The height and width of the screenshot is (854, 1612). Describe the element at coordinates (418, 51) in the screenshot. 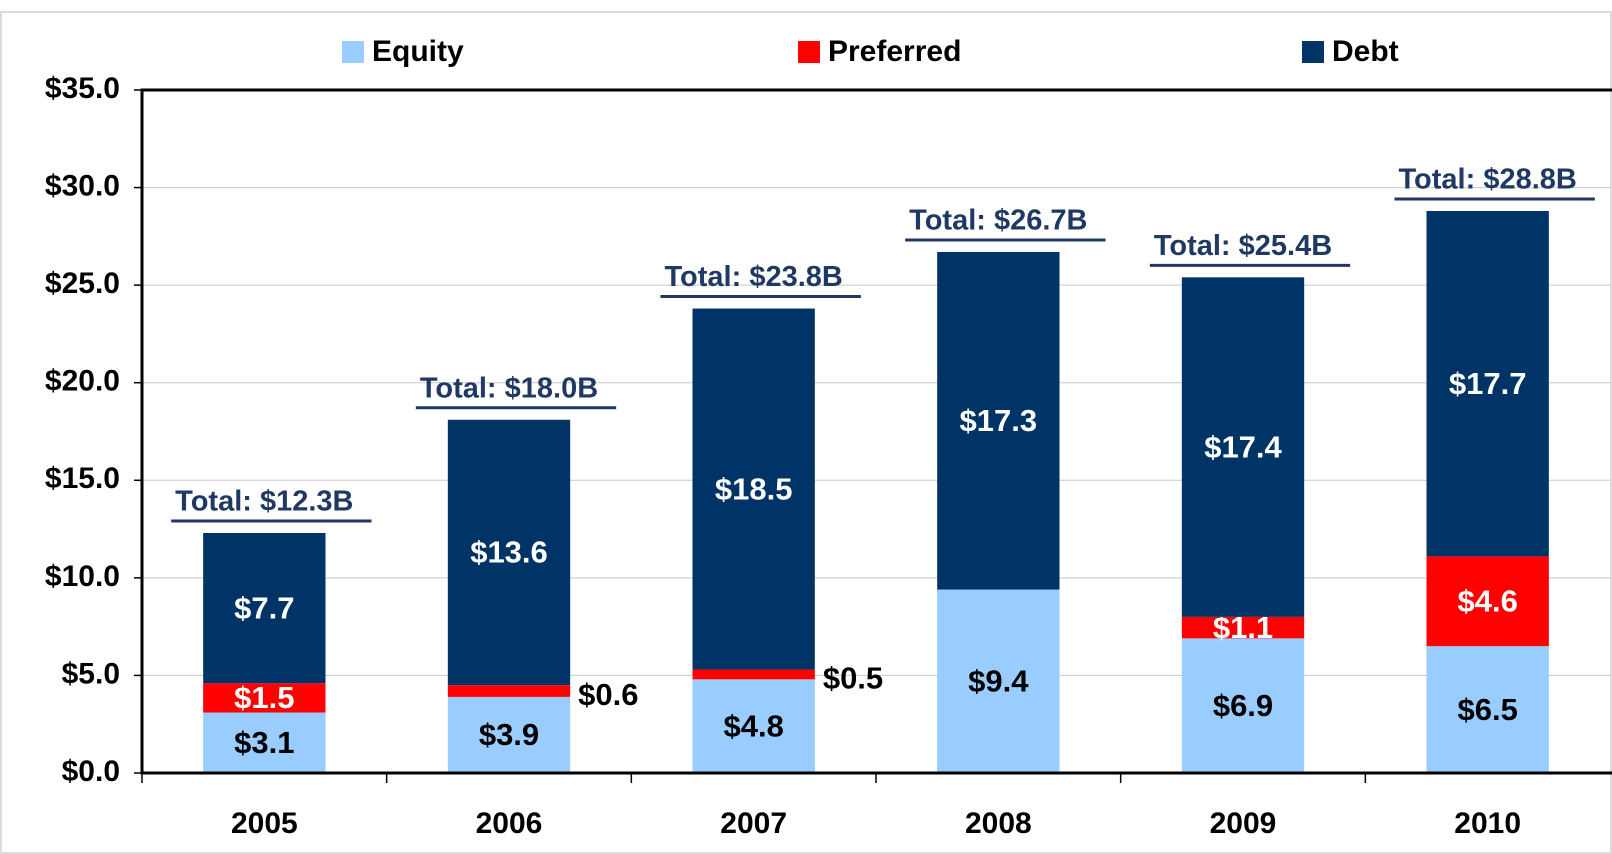

I see `legend-label: Equity` at that location.